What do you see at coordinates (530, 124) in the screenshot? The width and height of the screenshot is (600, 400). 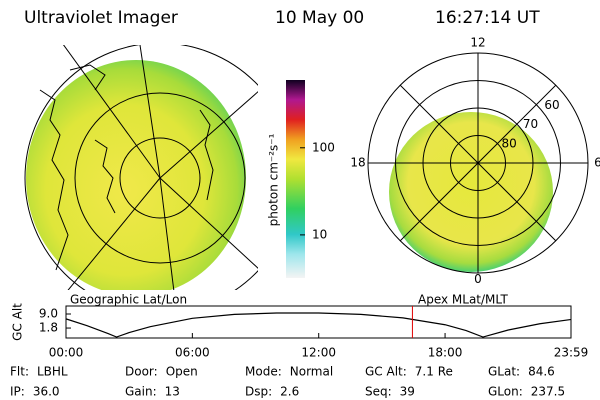 I see `lat-label: 70` at bounding box center [530, 124].